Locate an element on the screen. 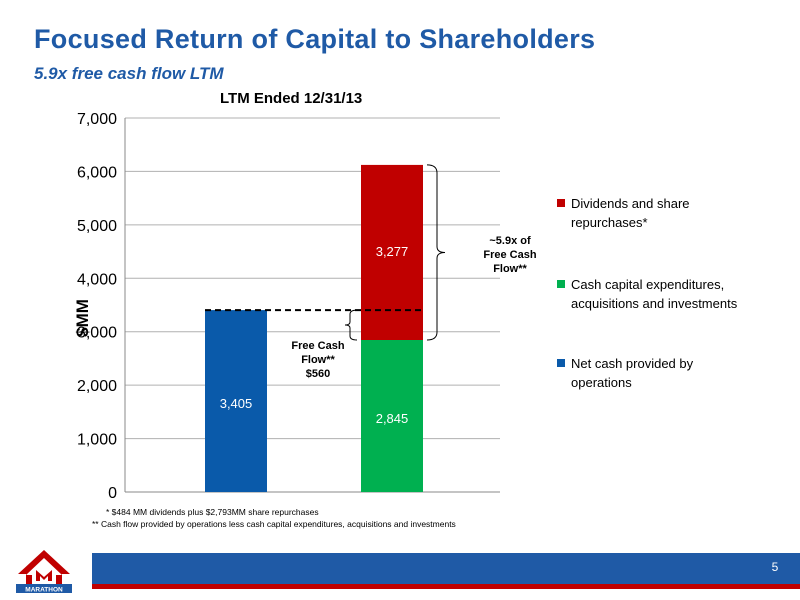 The width and height of the screenshot is (800, 600). legend-label-line: Net cash provided by is located at coordinates (632, 363).